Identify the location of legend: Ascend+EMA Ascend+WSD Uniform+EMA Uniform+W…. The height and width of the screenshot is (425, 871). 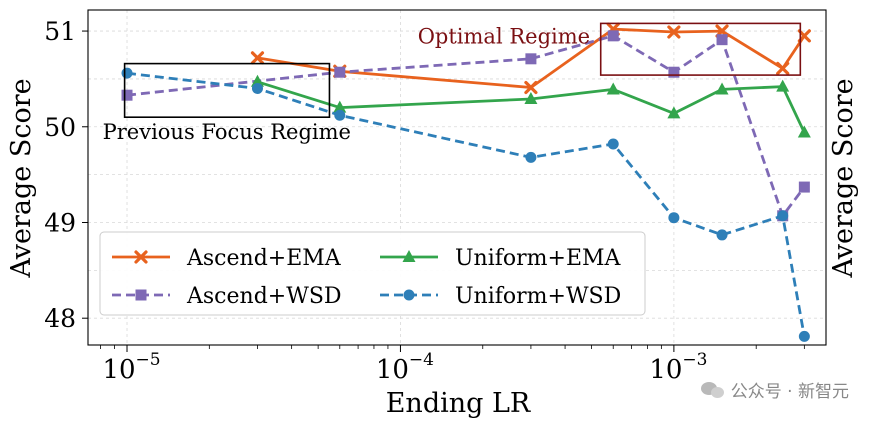
(372, 273).